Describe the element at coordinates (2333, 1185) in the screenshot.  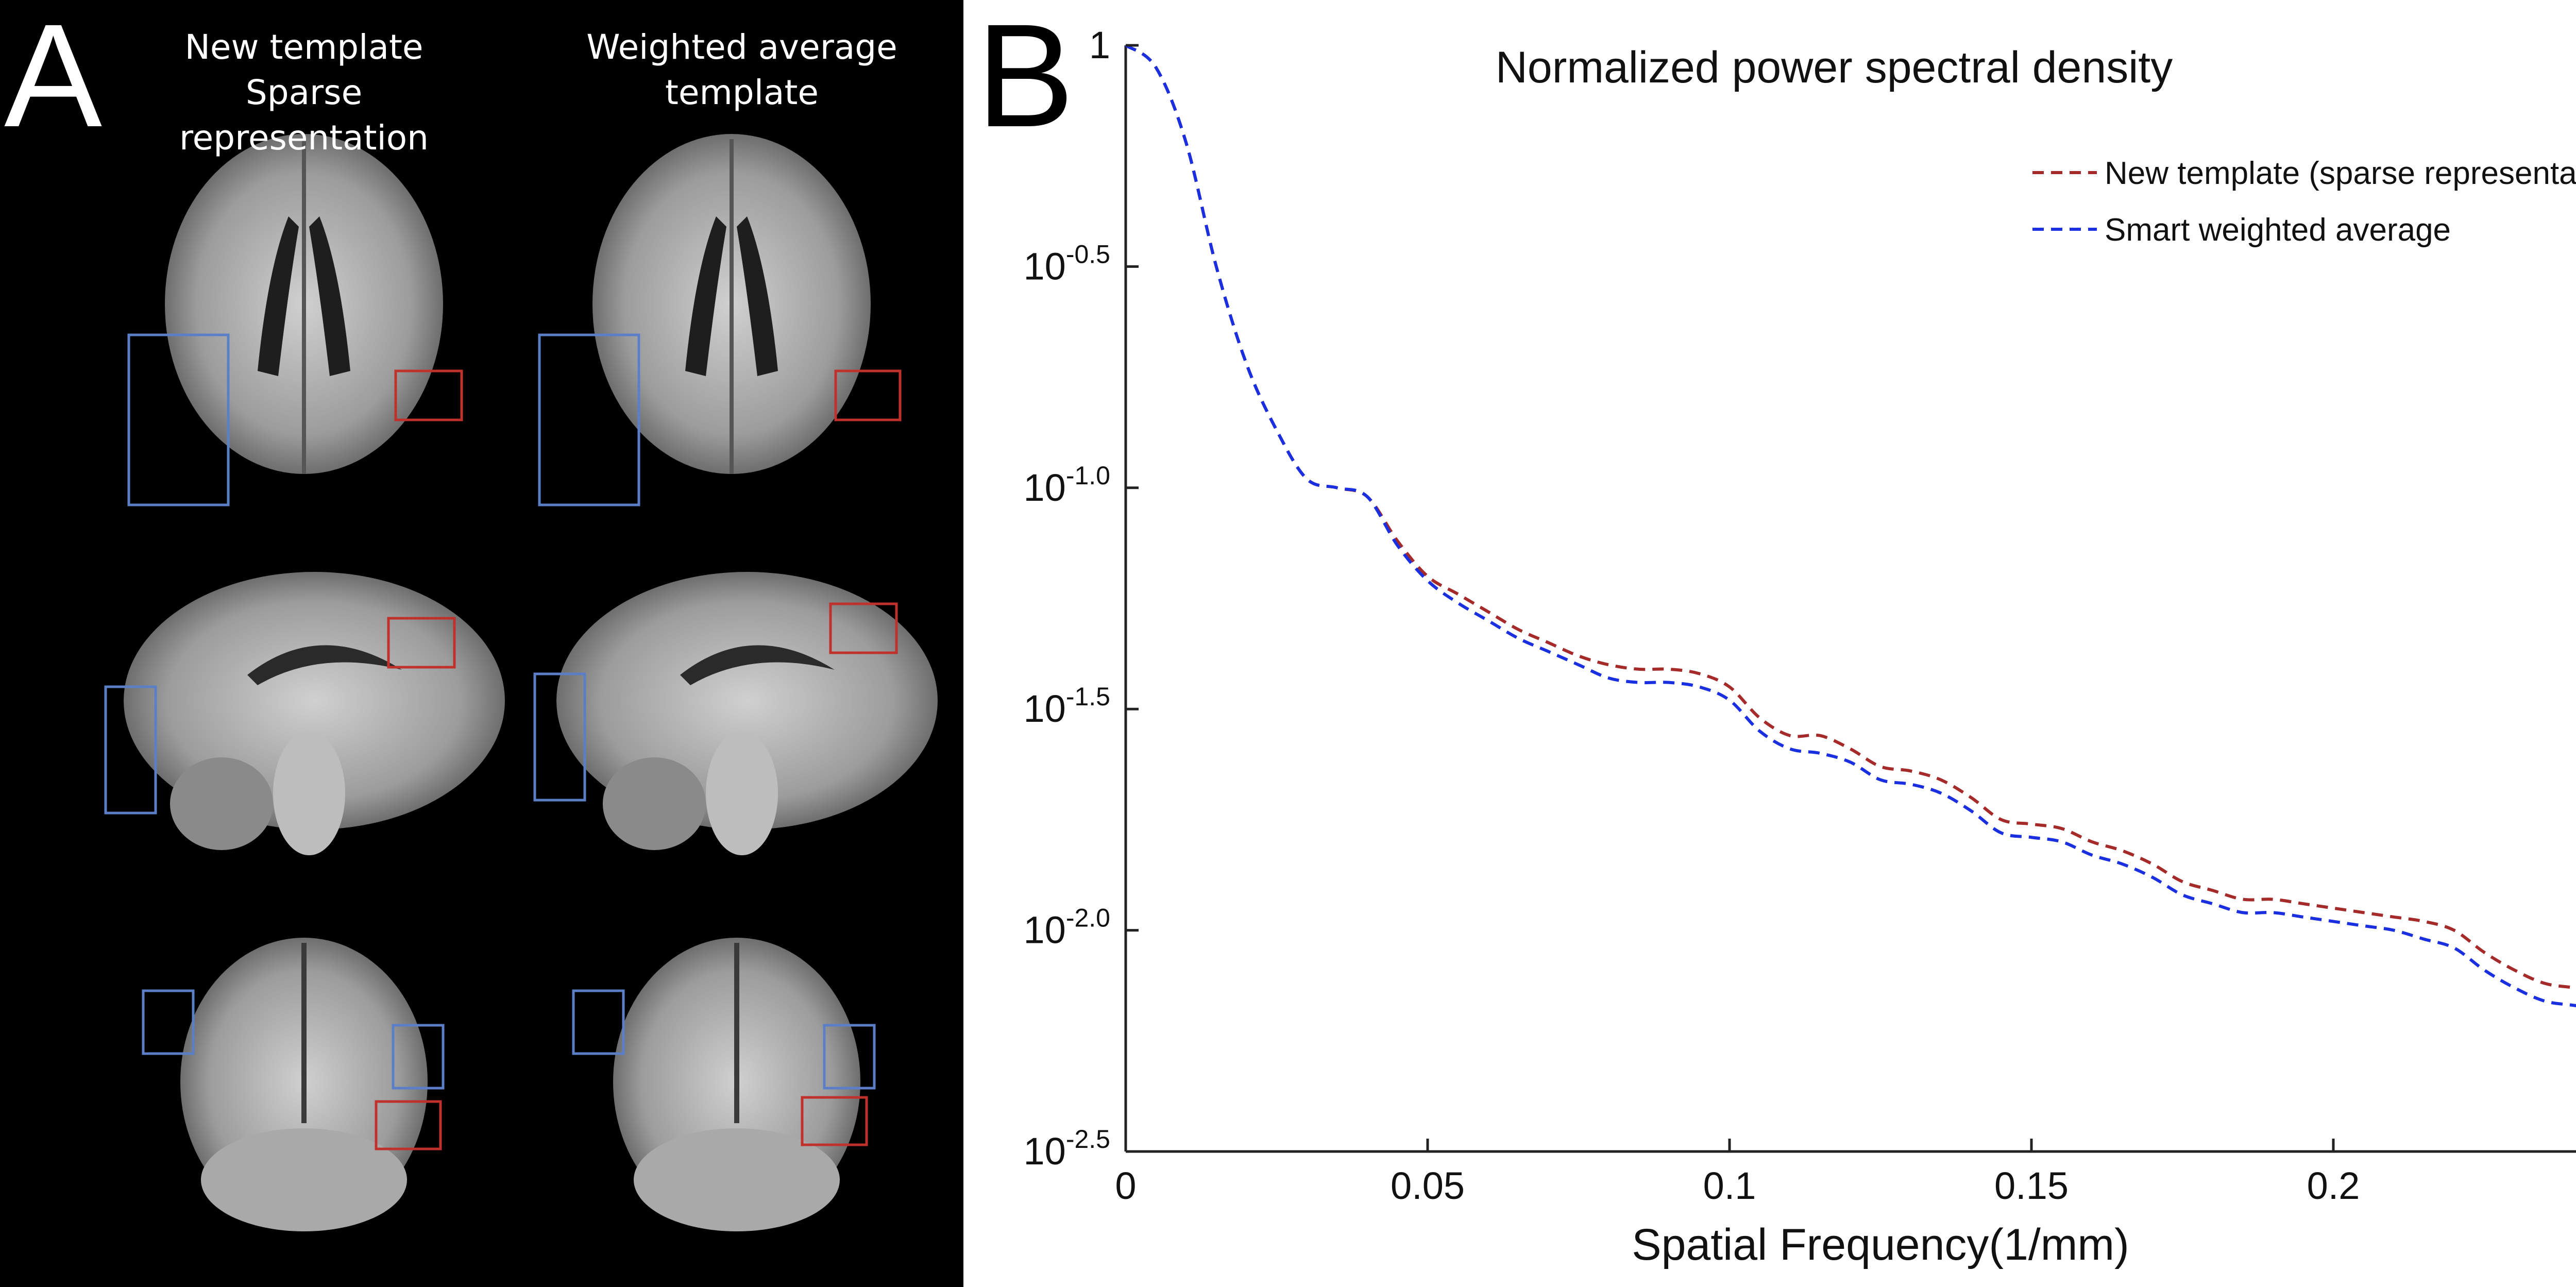
I see `x-tick-label: 0.2` at that location.